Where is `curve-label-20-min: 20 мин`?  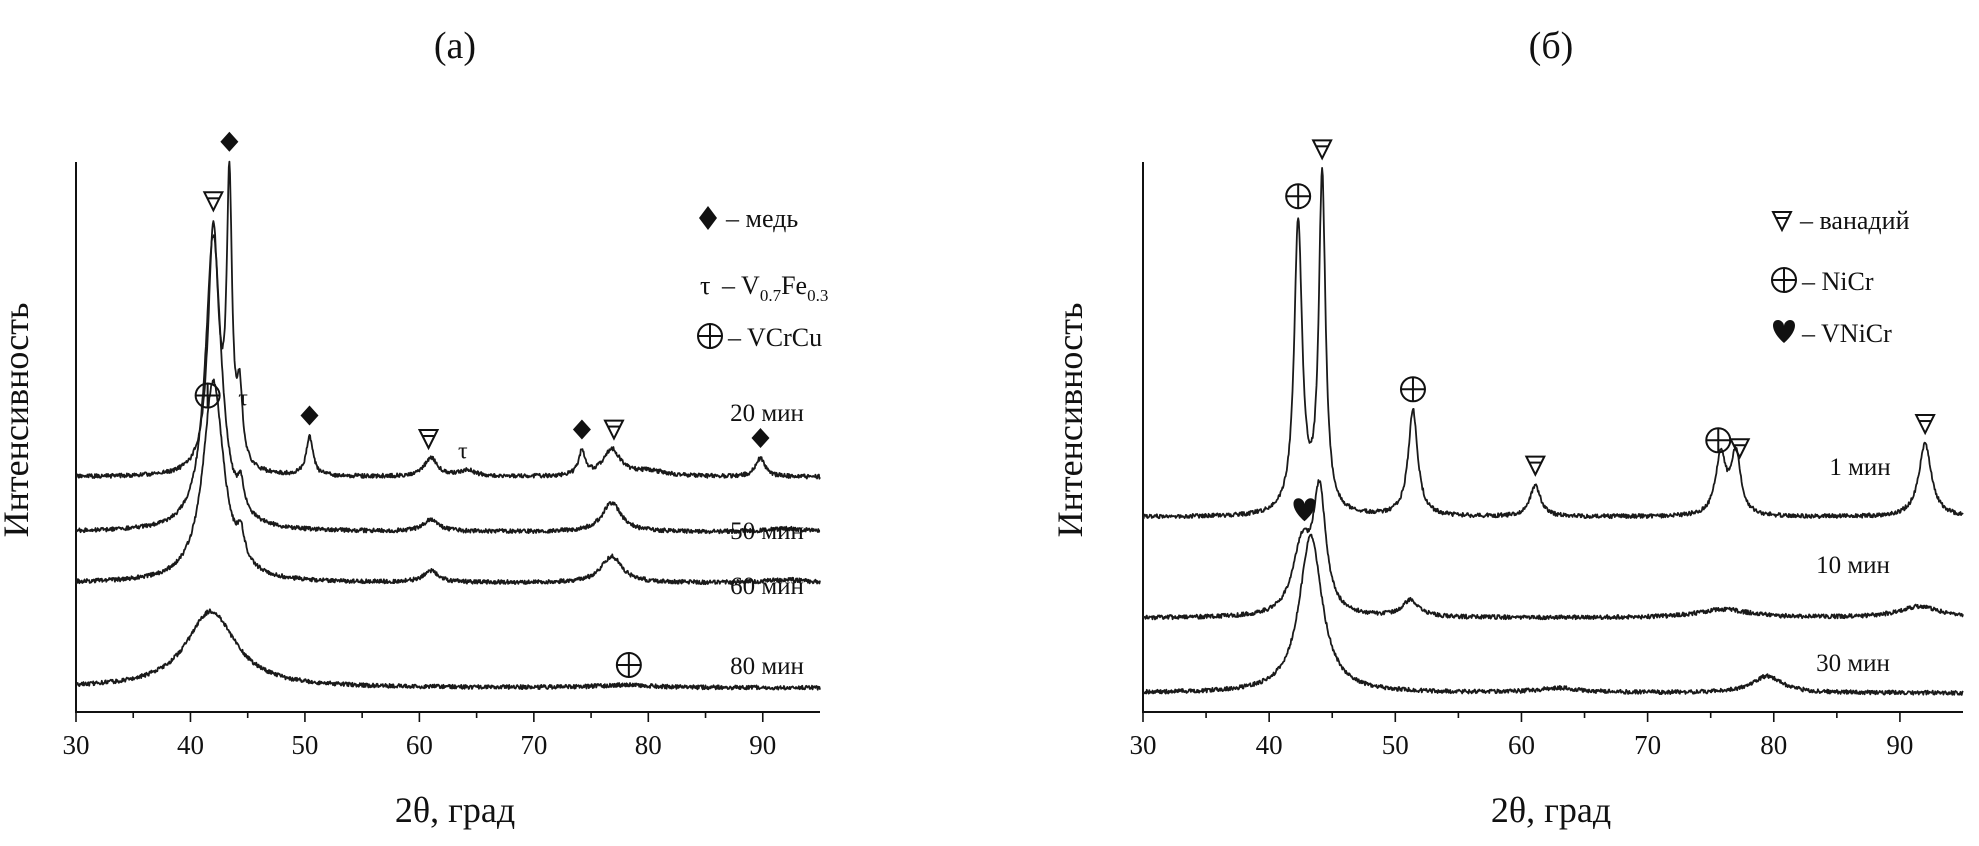
curve-label-20-min: 20 мин is located at coordinates (767, 413).